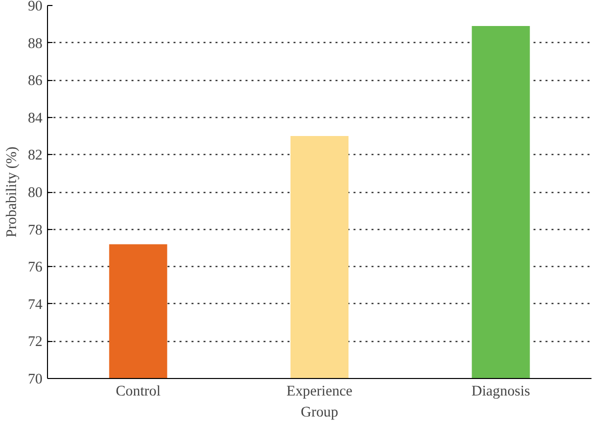 This screenshot has height=423, width=596. Describe the element at coordinates (35, 193) in the screenshot. I see `y-tick-label: 80` at that location.